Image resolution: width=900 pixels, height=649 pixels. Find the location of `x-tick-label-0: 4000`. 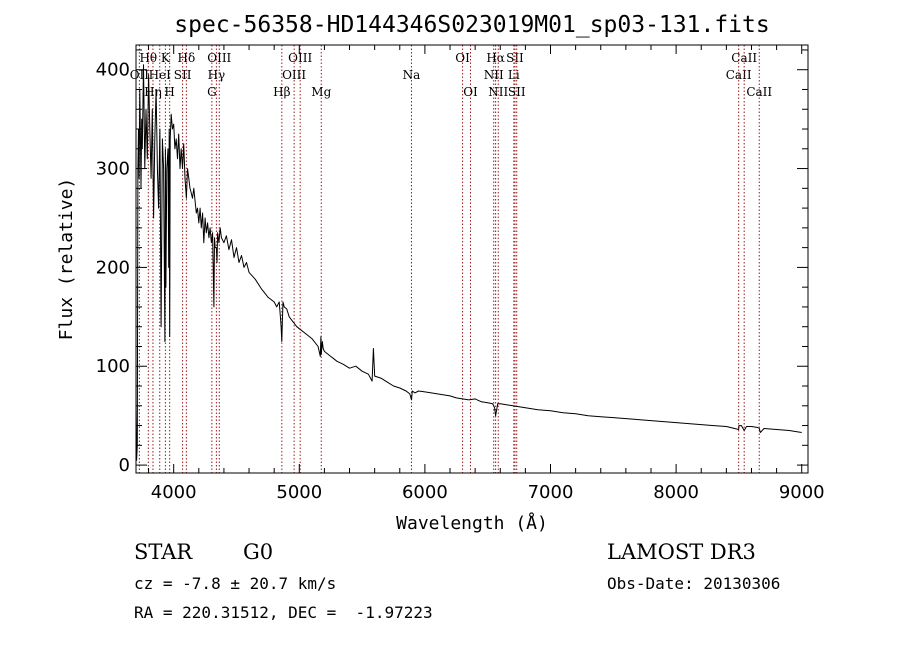

x-tick-label-0: 4000 is located at coordinates (174, 492).